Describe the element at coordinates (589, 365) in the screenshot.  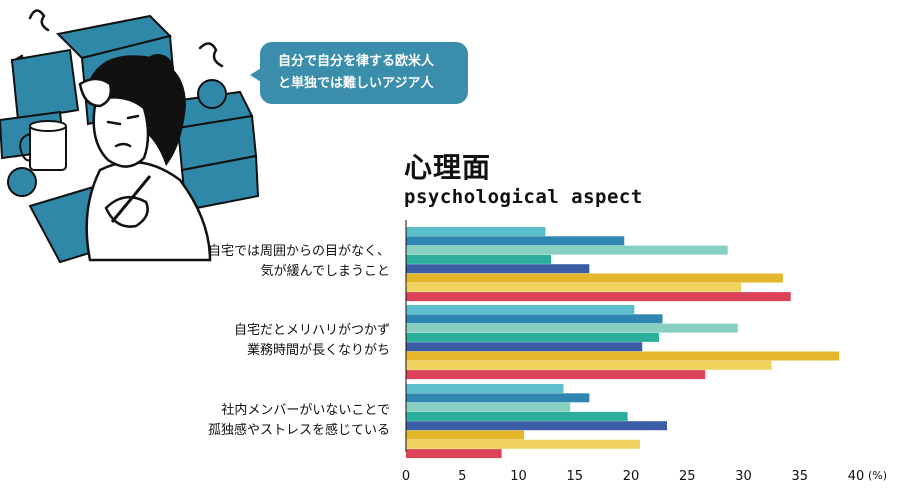
I see `bar-g2-s7` at that location.